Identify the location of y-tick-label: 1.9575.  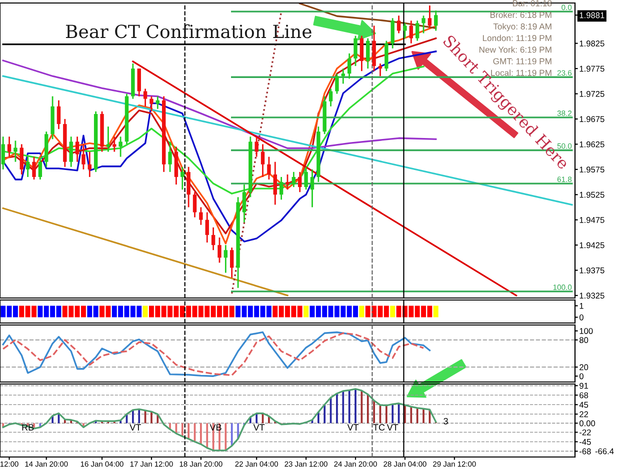
(592, 169).